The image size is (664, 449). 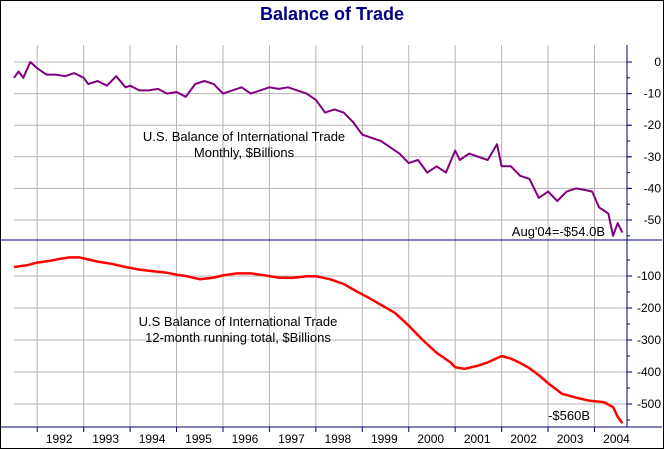 What do you see at coordinates (653, 157) in the screenshot?
I see `y-tick-label-monthly: -30` at bounding box center [653, 157].